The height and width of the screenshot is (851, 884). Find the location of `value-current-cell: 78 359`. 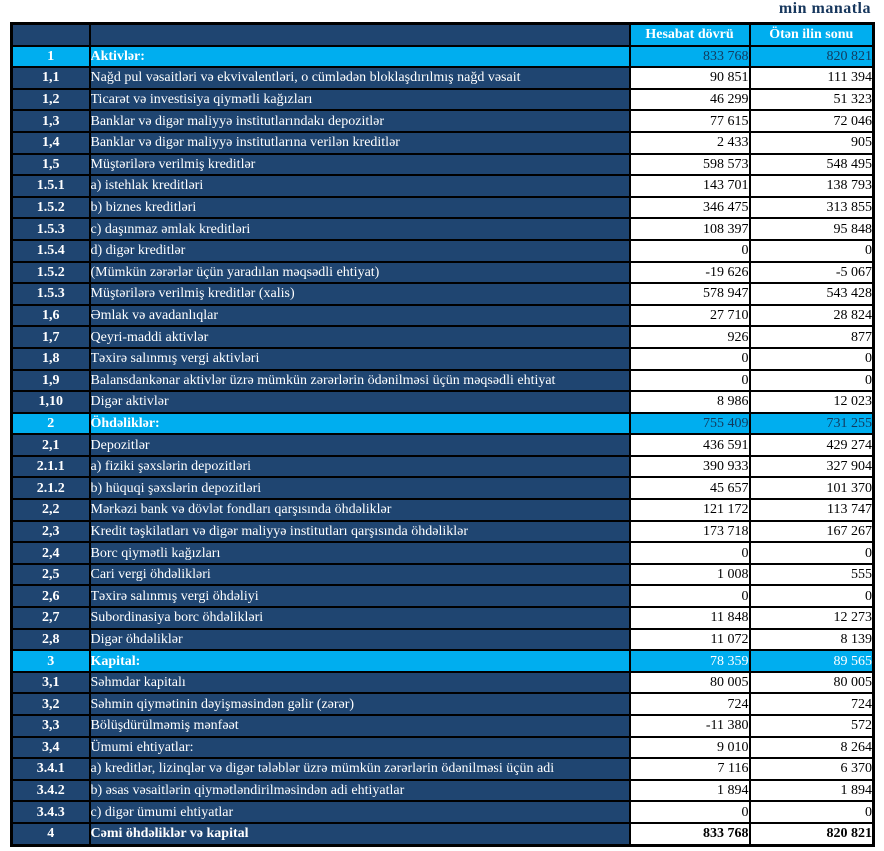

value-current-cell: 78 359 is located at coordinates (689, 661).